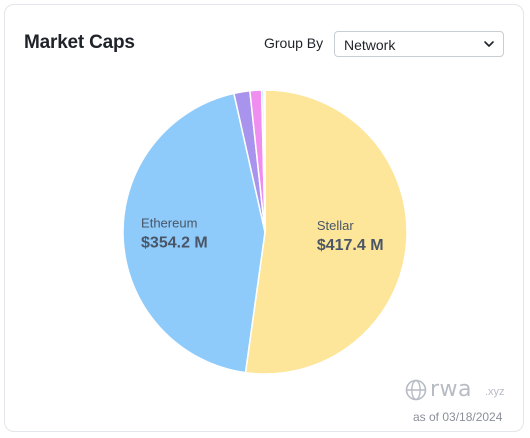 This screenshot has height=438, width=530. Describe the element at coordinates (294, 43) in the screenshot. I see `group-by-label: Group By` at that location.